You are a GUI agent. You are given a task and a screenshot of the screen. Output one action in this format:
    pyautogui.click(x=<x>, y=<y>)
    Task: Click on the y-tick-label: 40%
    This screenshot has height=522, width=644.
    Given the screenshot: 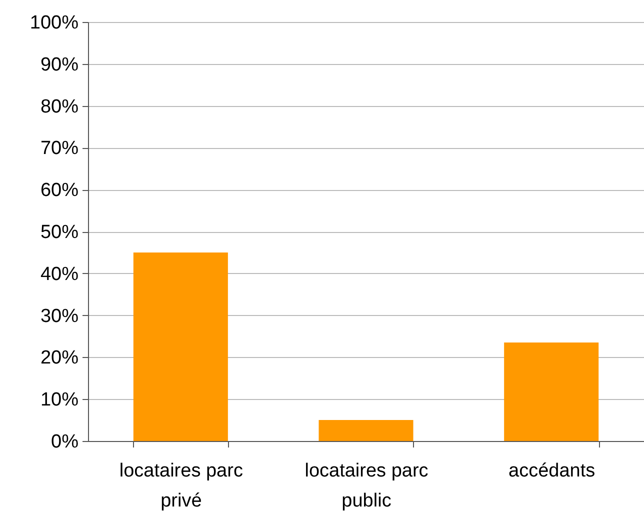 What is the action you would take?
    pyautogui.click(x=59, y=274)
    